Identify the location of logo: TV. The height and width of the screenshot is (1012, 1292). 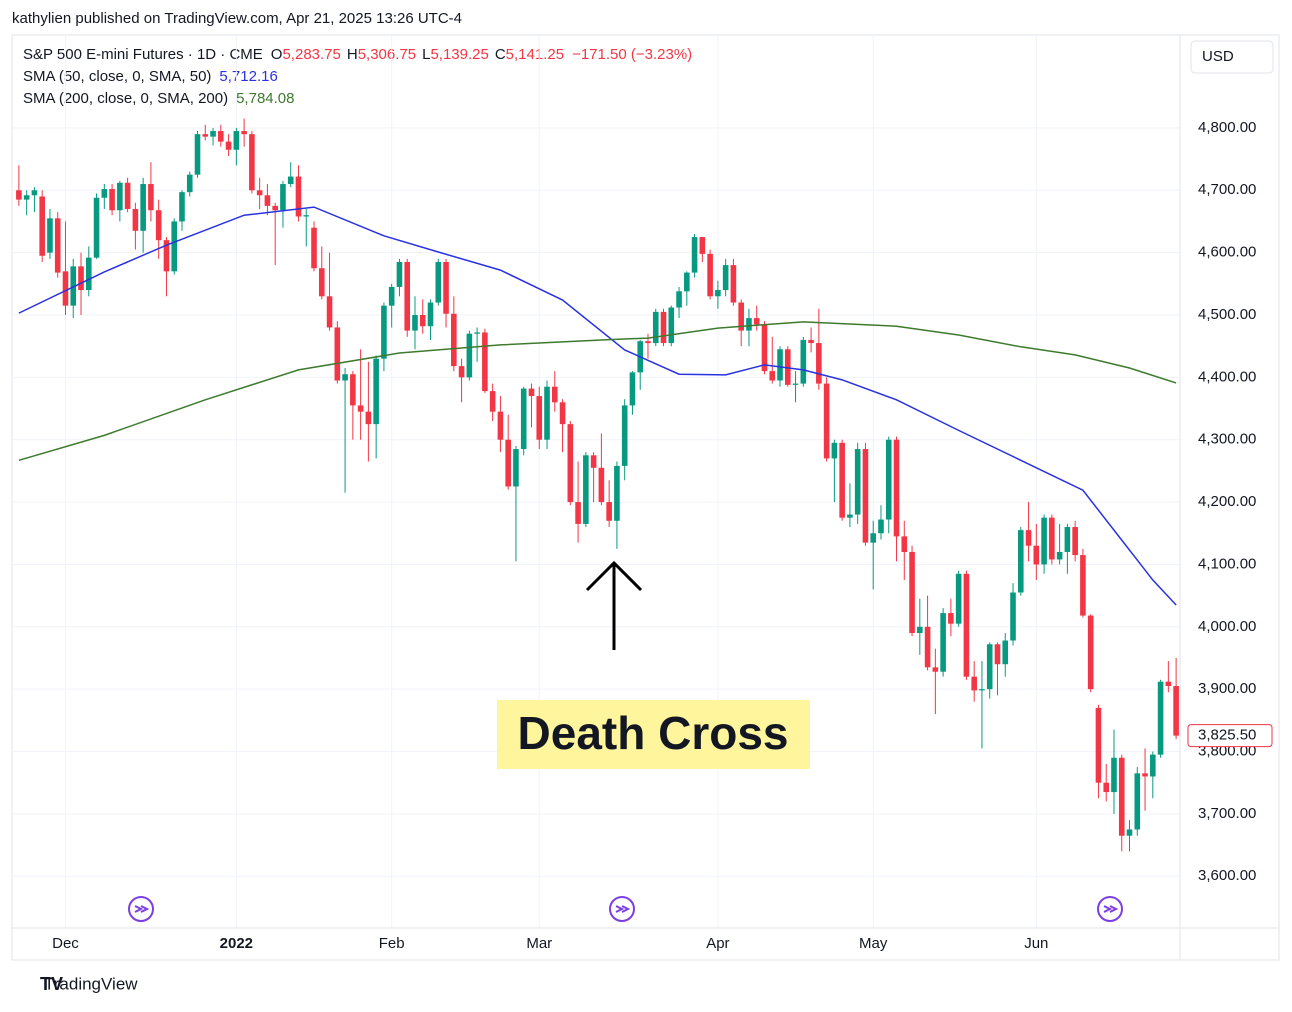
(51, 984).